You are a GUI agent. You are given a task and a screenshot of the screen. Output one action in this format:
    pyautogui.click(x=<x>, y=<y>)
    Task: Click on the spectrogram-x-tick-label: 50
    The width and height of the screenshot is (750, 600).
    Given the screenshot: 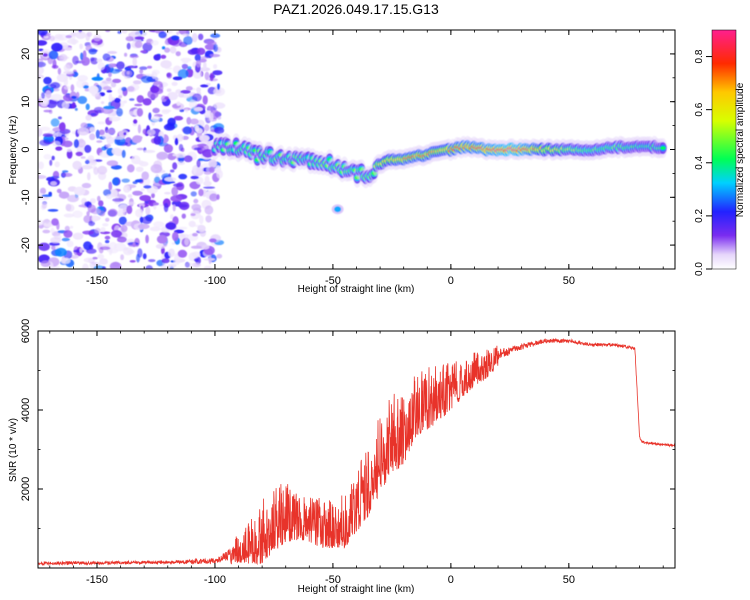 What is the action you would take?
    pyautogui.click(x=569, y=281)
    